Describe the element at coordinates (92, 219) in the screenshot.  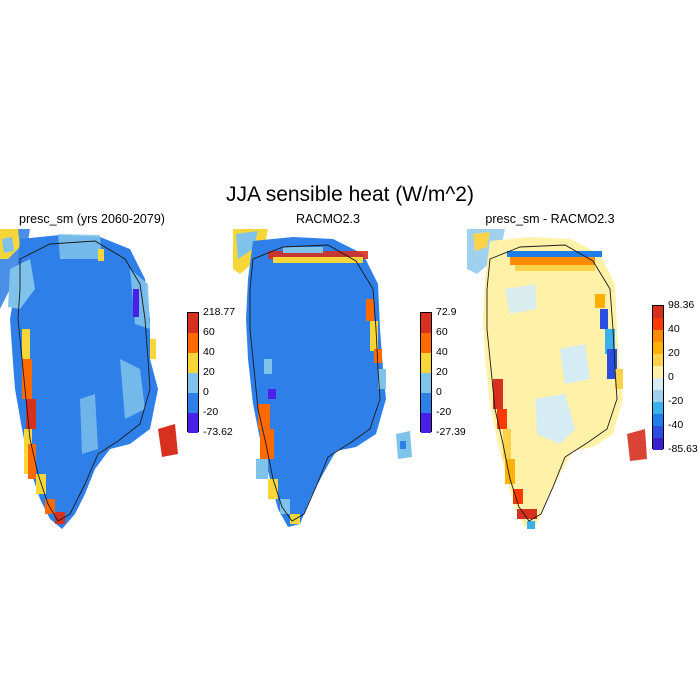
I see `panel-title: presc_sm (yrs 2060-2079)` at that location.